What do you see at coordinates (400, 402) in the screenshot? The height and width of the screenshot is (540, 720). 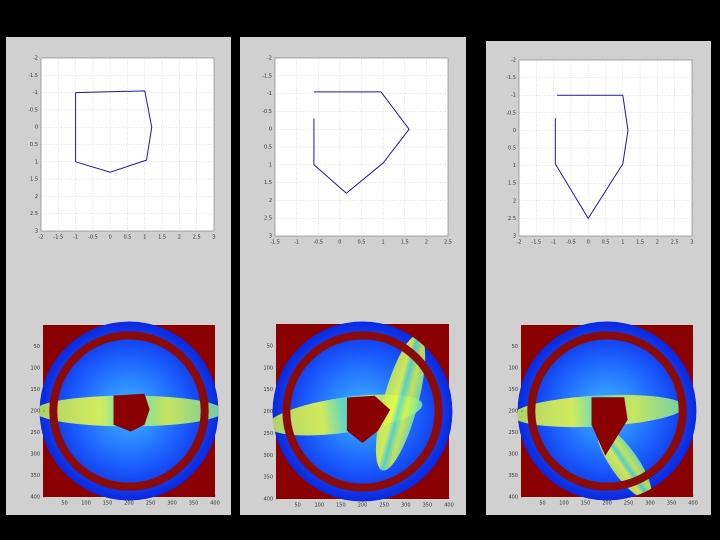 I see `beam` at bounding box center [400, 402].